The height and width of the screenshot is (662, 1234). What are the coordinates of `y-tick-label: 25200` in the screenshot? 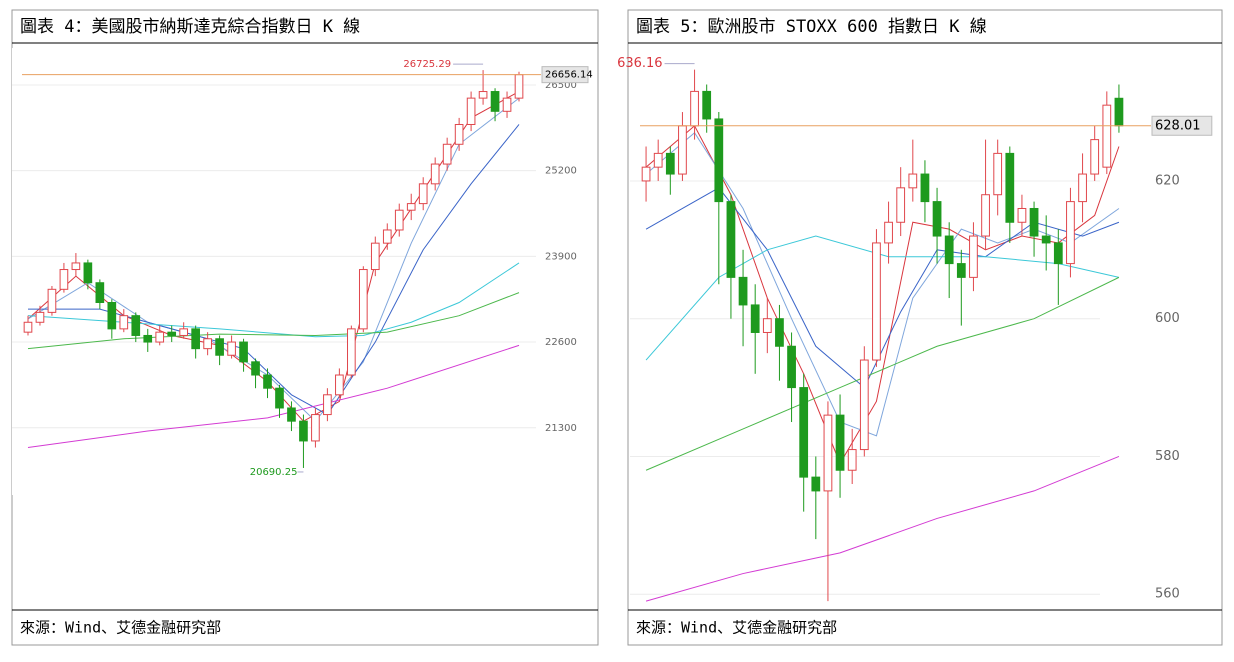 It's located at (561, 171).